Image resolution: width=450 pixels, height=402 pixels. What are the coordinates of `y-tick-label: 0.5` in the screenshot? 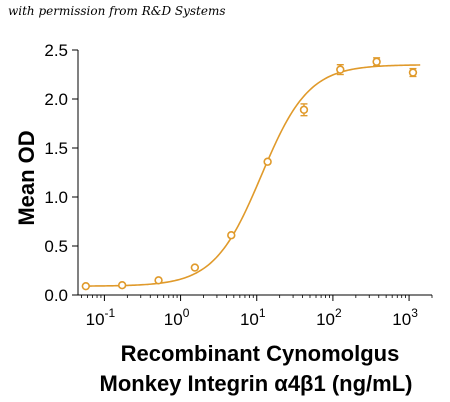 It's located at (56, 246).